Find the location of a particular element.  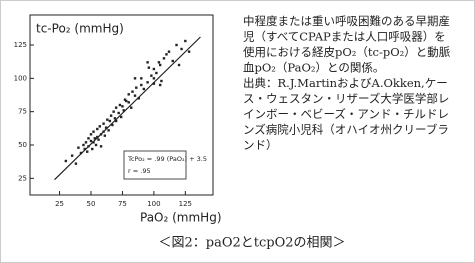

y-tick-label: 25 is located at coordinates (22, 178).